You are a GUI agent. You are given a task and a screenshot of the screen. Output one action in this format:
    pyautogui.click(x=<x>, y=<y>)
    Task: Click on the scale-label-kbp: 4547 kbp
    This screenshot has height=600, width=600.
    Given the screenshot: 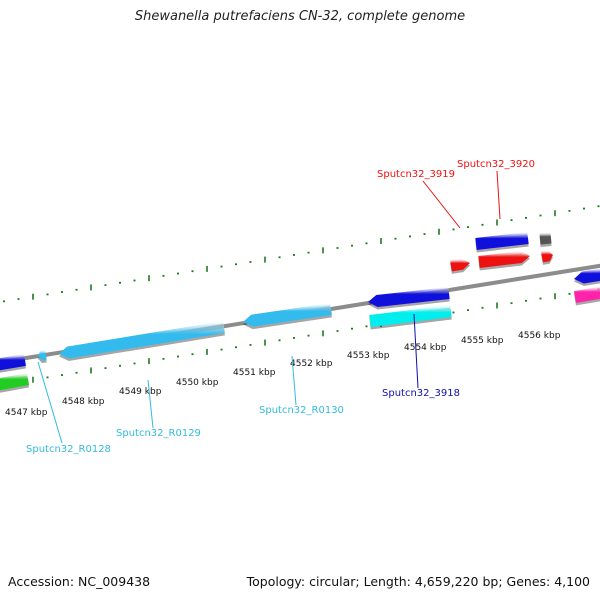 What is the action you would take?
    pyautogui.click(x=26, y=413)
    